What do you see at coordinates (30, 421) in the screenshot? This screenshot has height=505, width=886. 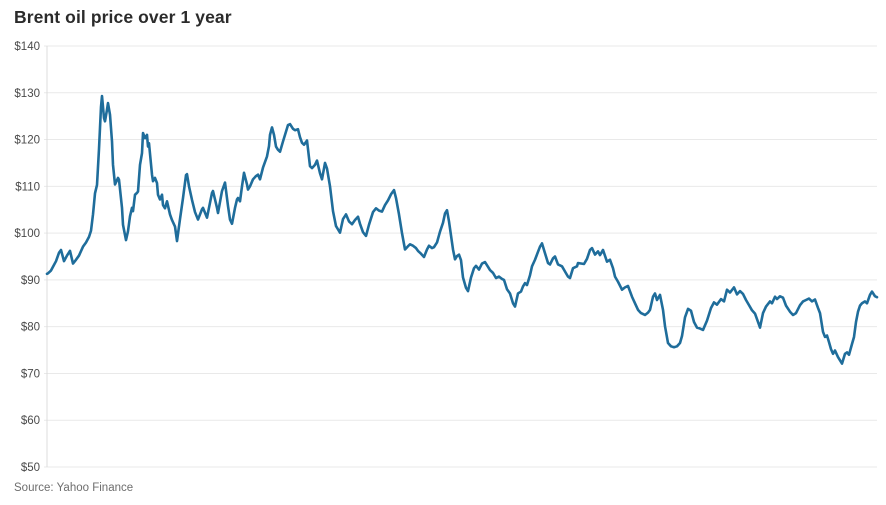 I see `y-axis-tick-label: $60` at bounding box center [30, 421].